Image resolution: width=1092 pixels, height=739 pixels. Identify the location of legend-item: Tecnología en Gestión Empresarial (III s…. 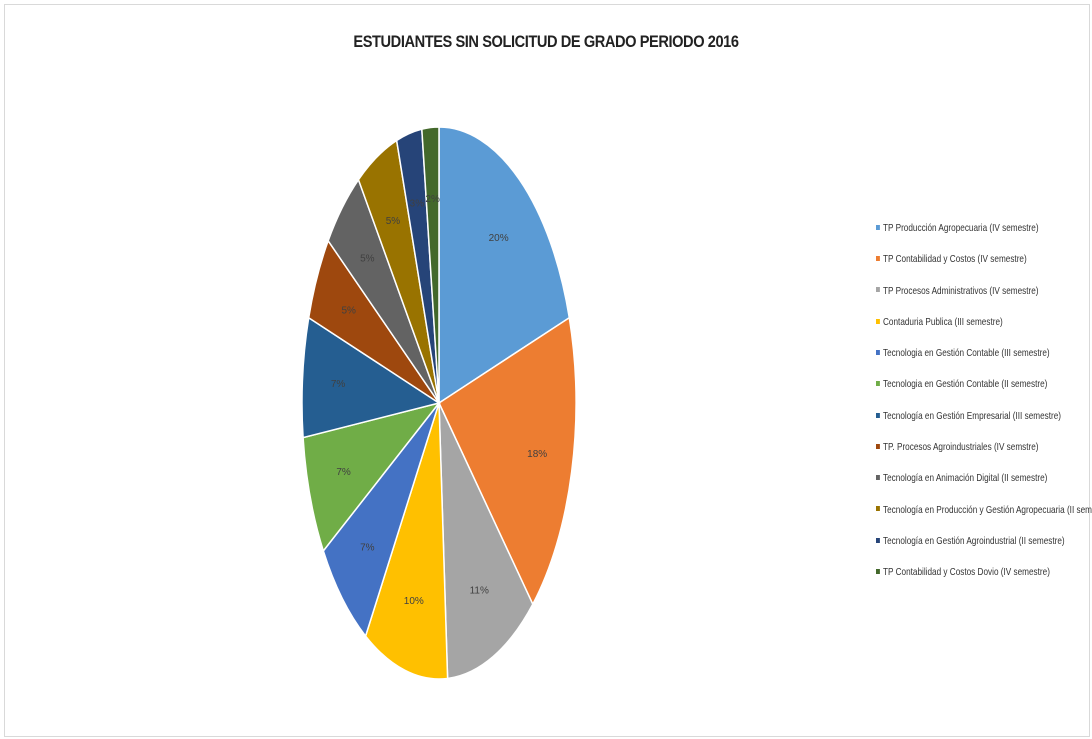
(984, 425).